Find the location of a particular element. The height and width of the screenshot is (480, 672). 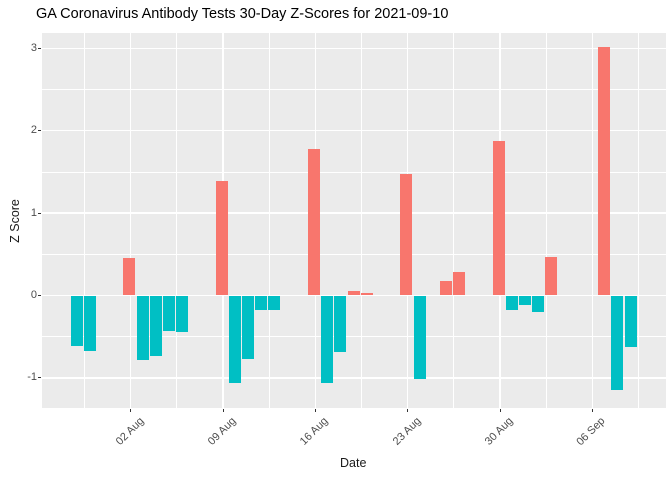

y-axis-tick-label: 3 is located at coordinates (33, 47).